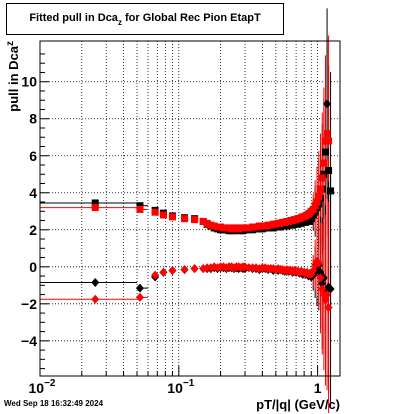  I want to click on y-tick-label: −4, so click(29, 341).